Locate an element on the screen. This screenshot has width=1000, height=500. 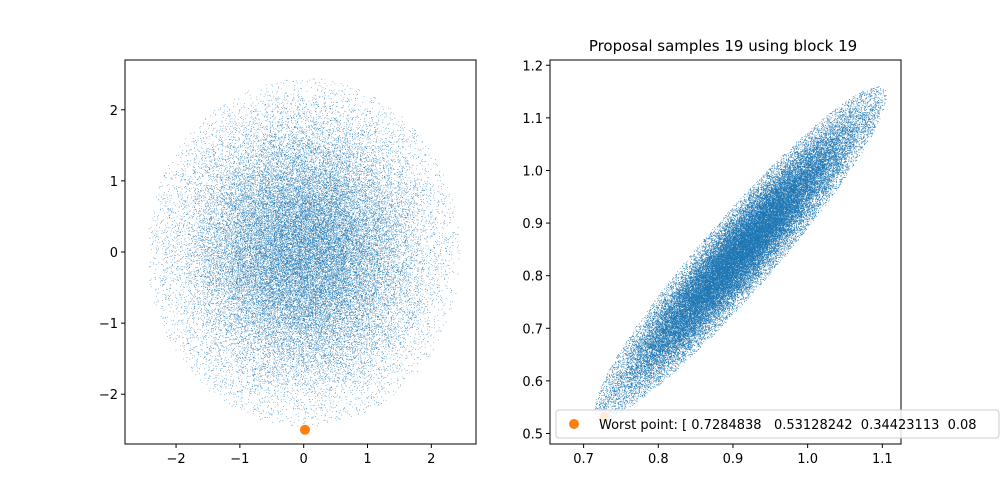
y-tick-label: 1 is located at coordinates (114, 182).